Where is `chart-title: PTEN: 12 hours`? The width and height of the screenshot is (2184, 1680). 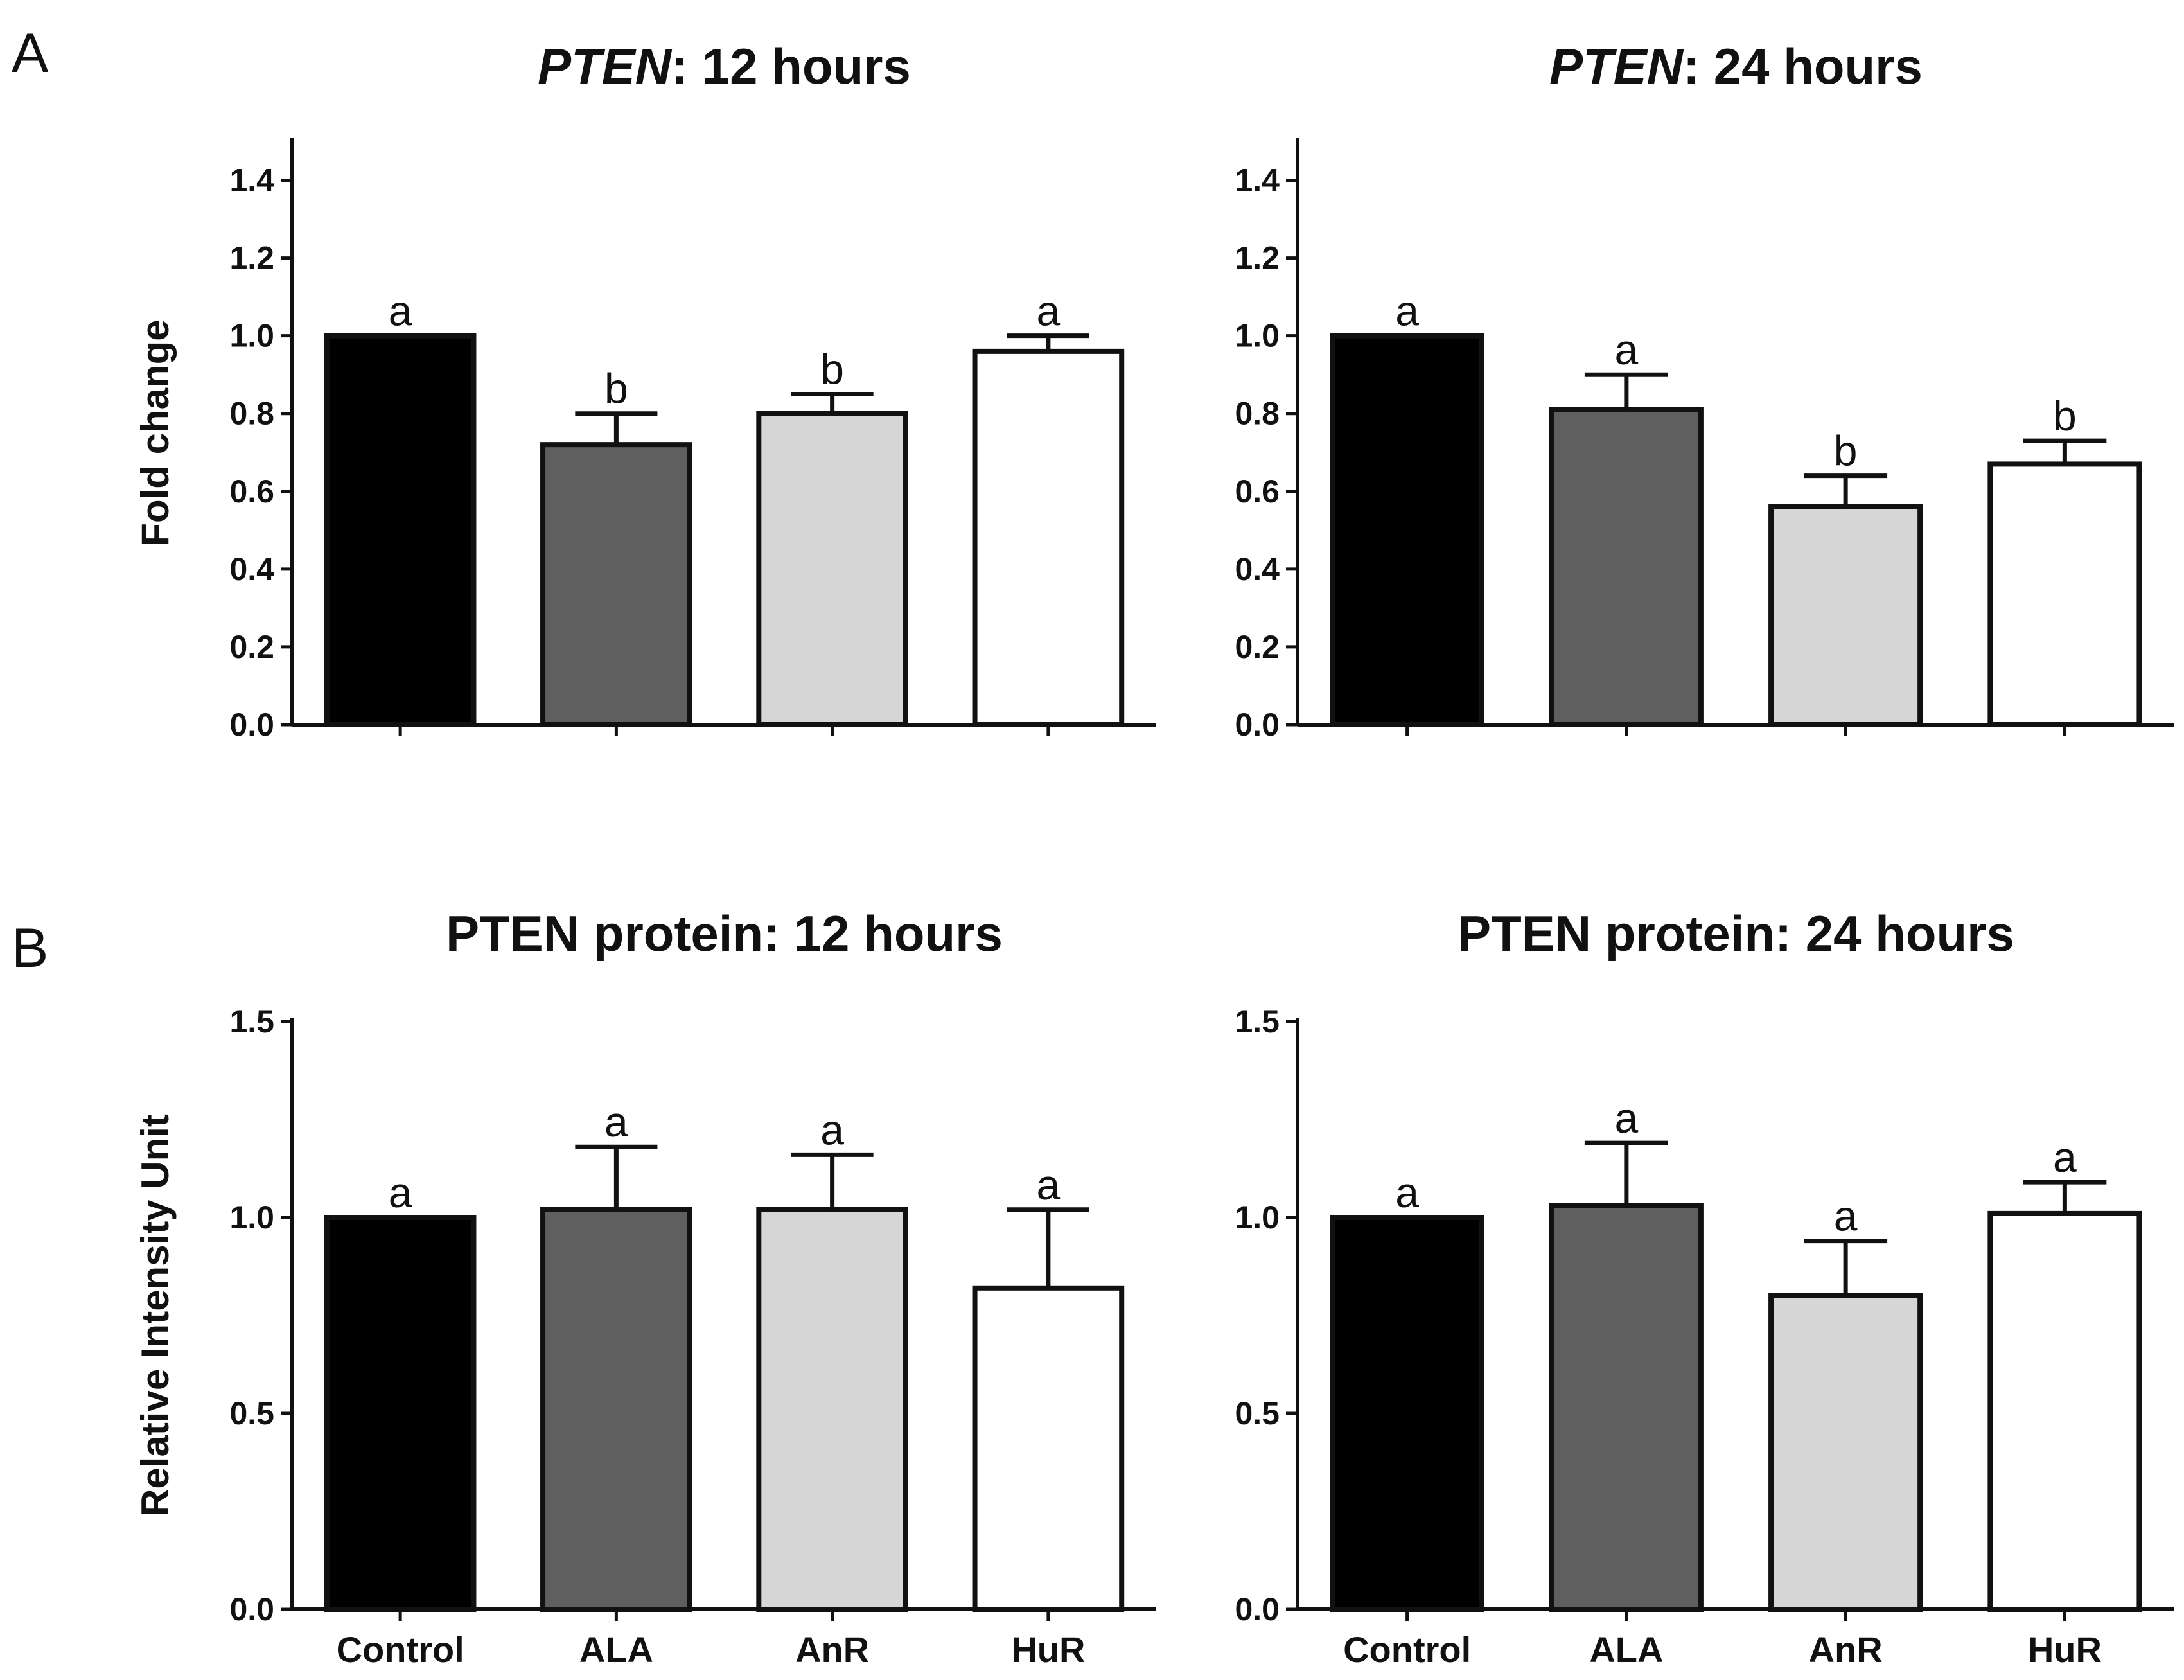
chart-title: PTEN: 12 hours is located at coordinates (724, 66).